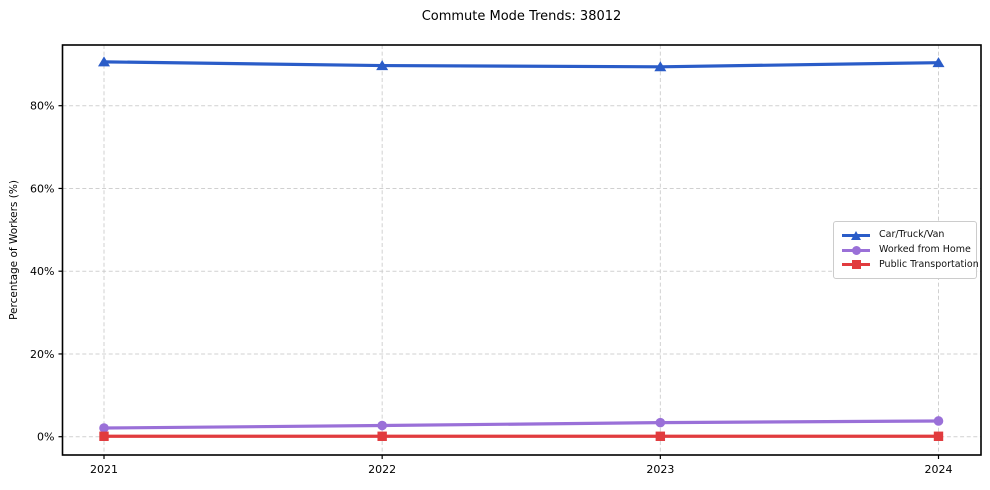 The height and width of the screenshot is (490, 990). What do you see at coordinates (521, 424) in the screenshot?
I see `series-line-worked-from-home` at bounding box center [521, 424].